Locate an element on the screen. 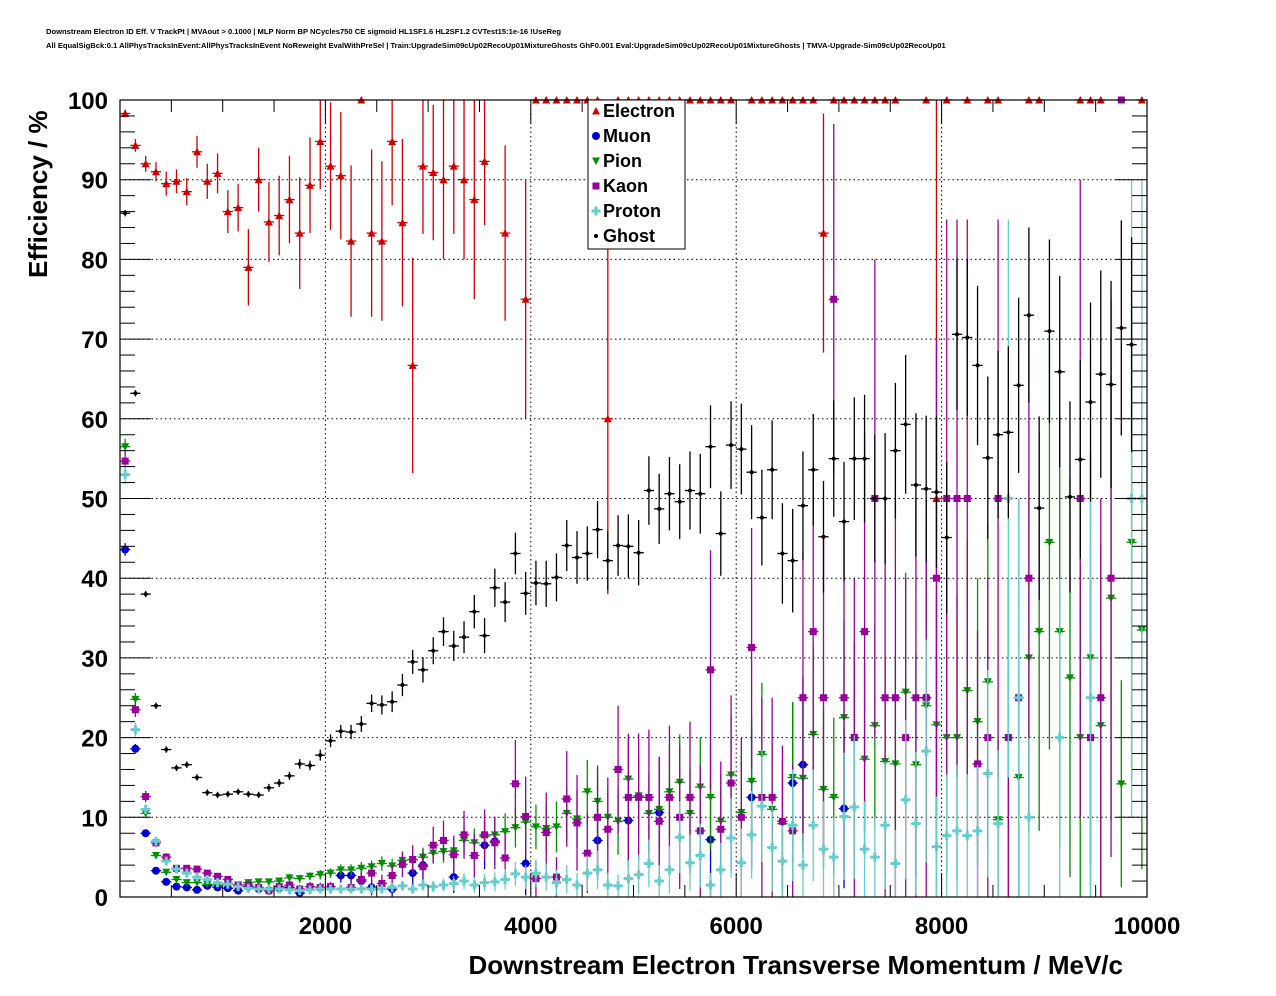 The width and height of the screenshot is (1276, 996). y-axis-title: Efficiency / % is located at coordinates (38, 194).